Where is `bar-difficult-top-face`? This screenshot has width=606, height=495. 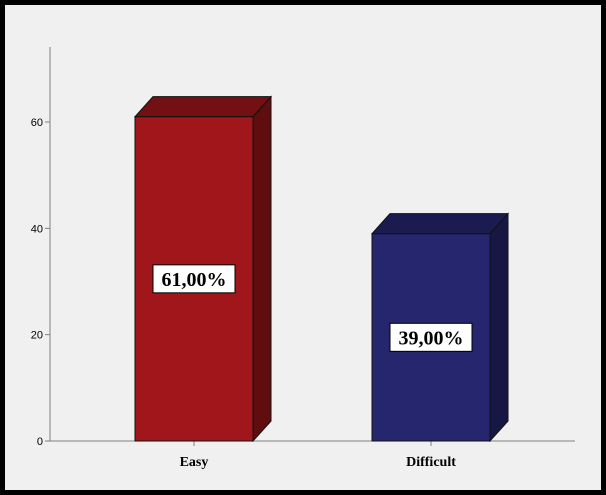 bar-difficult-top-face is located at coordinates (440, 224).